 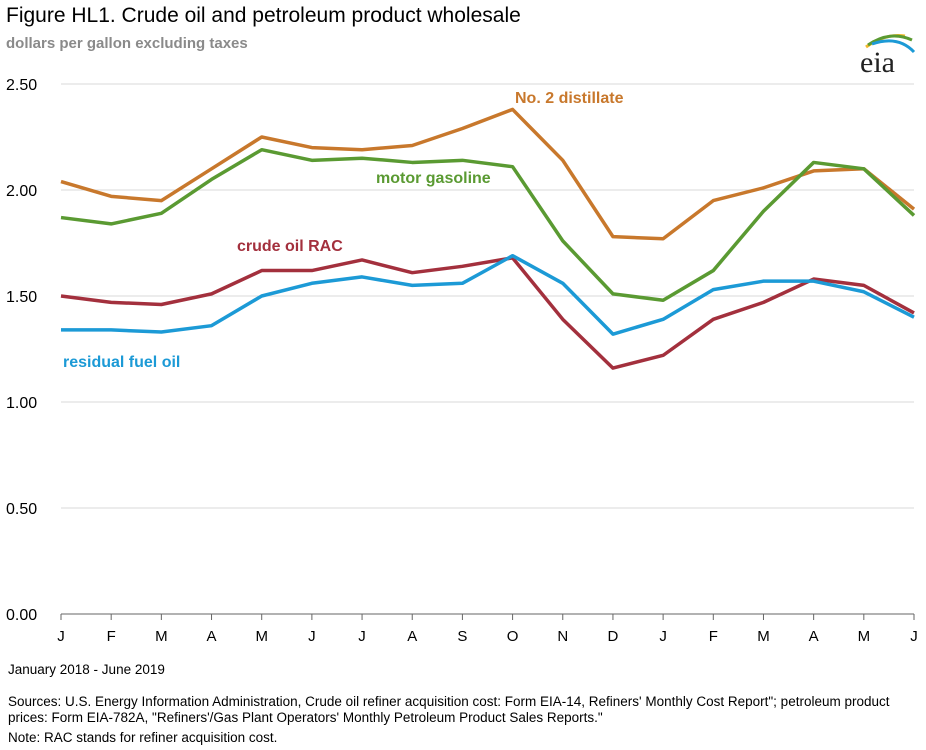 I want to click on svg-text: eia, so click(x=877, y=62).